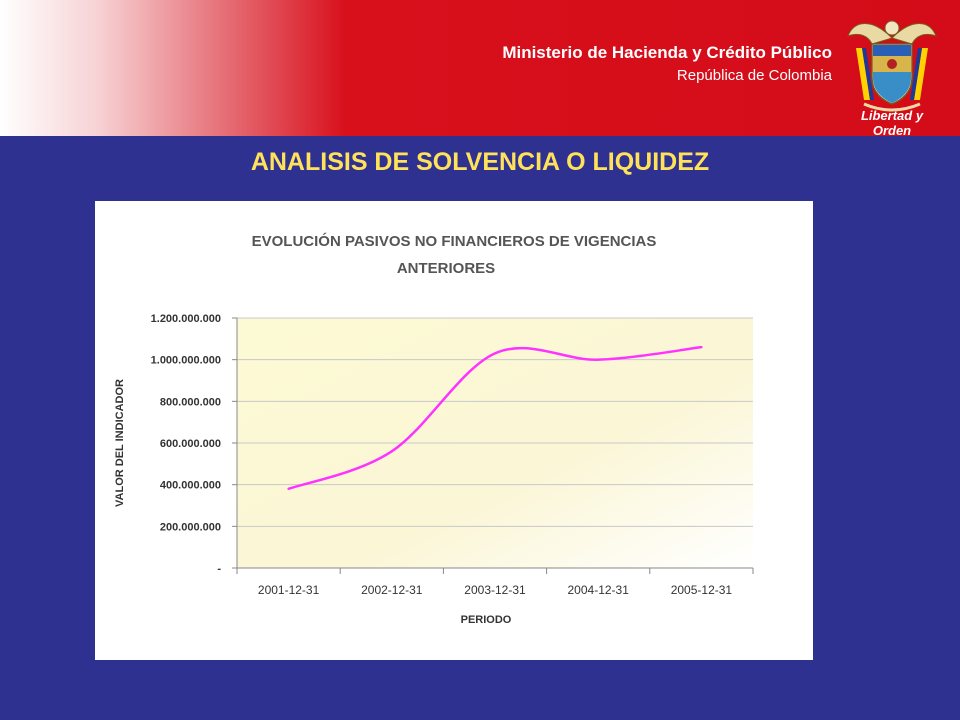 This screenshot has height=720, width=960. What do you see at coordinates (186, 361) in the screenshot?
I see `y-tick-label: 1.000.000.000` at bounding box center [186, 361].